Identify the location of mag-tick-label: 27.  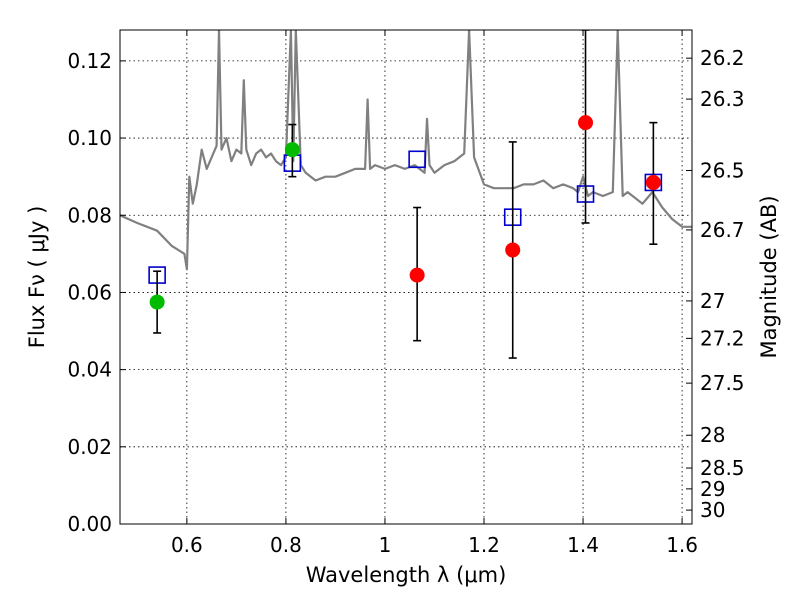
(712, 301).